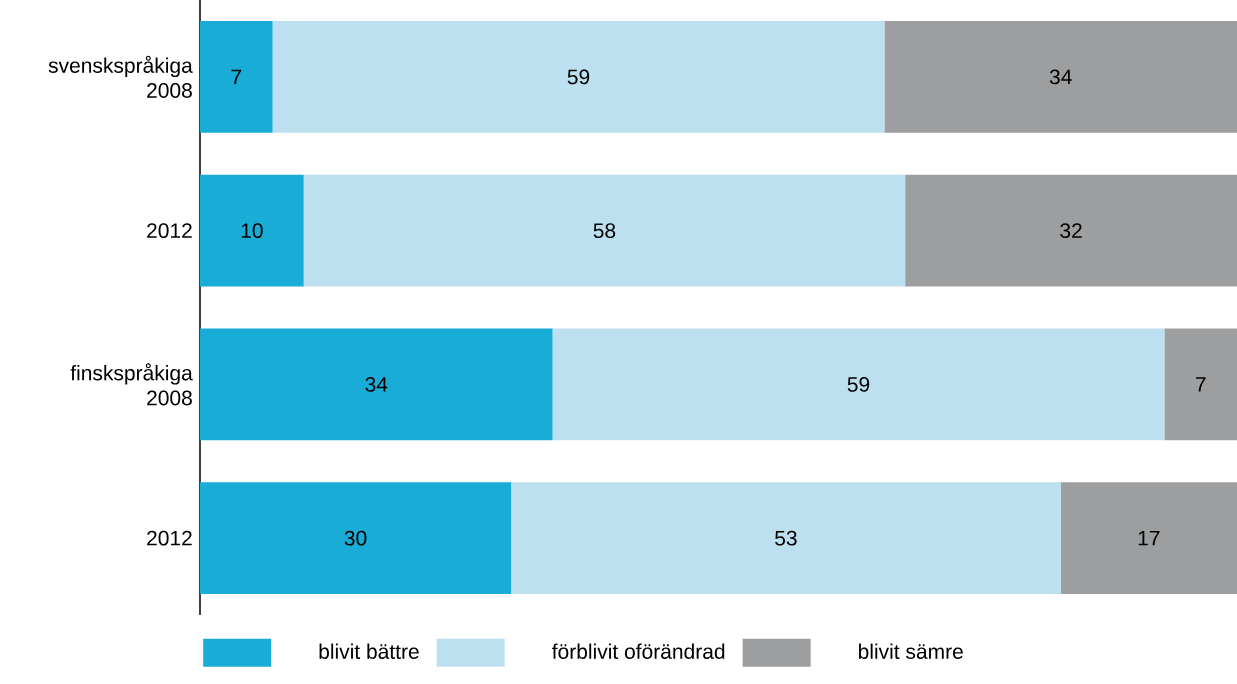  Describe the element at coordinates (638, 651) in the screenshot. I see `legend-label: förblivit oförändrad` at that location.